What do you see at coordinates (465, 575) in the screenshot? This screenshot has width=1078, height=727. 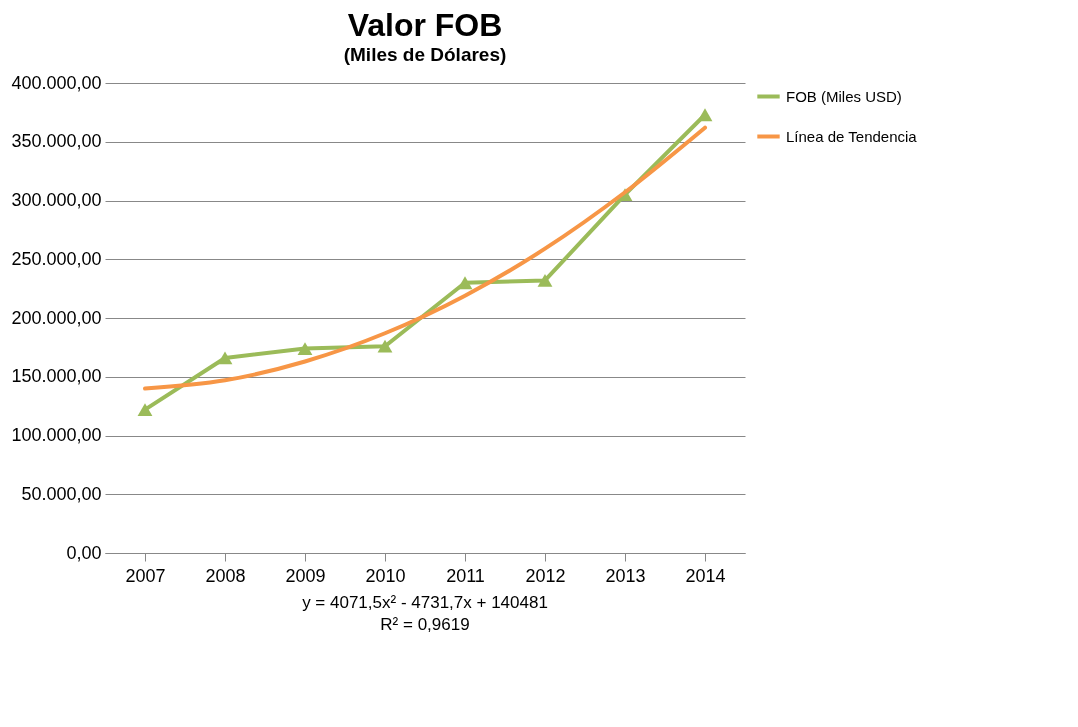 I see `x-tick-label: 2011` at bounding box center [465, 575].